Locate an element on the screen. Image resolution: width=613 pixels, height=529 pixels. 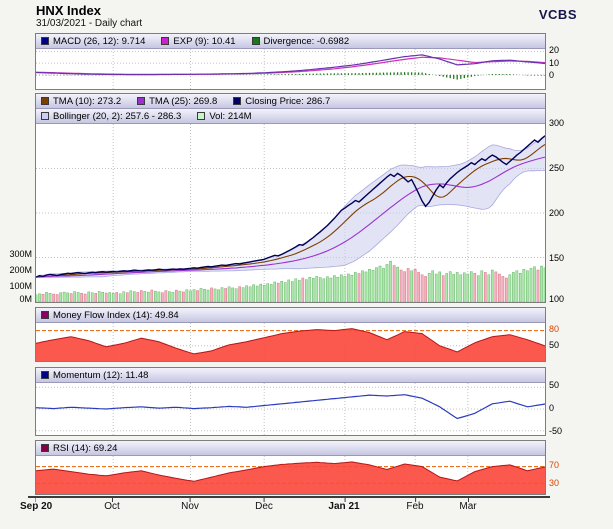
mfi-ytick-50: 50 is located at coordinates (554, 345).